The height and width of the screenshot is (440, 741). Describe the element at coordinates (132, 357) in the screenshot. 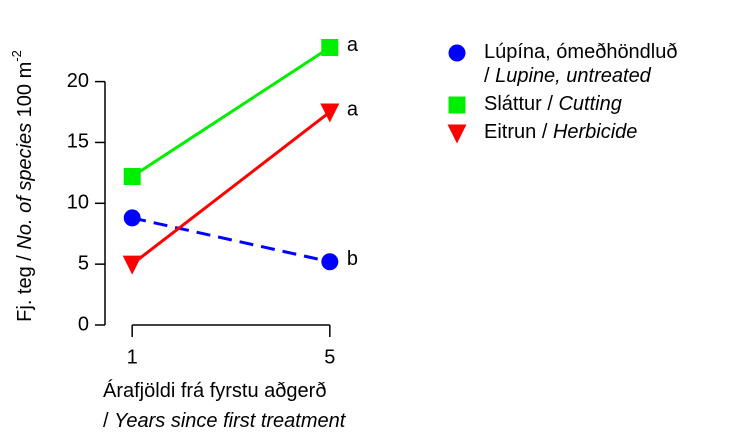

I see `x-tick-label: 1` at that location.